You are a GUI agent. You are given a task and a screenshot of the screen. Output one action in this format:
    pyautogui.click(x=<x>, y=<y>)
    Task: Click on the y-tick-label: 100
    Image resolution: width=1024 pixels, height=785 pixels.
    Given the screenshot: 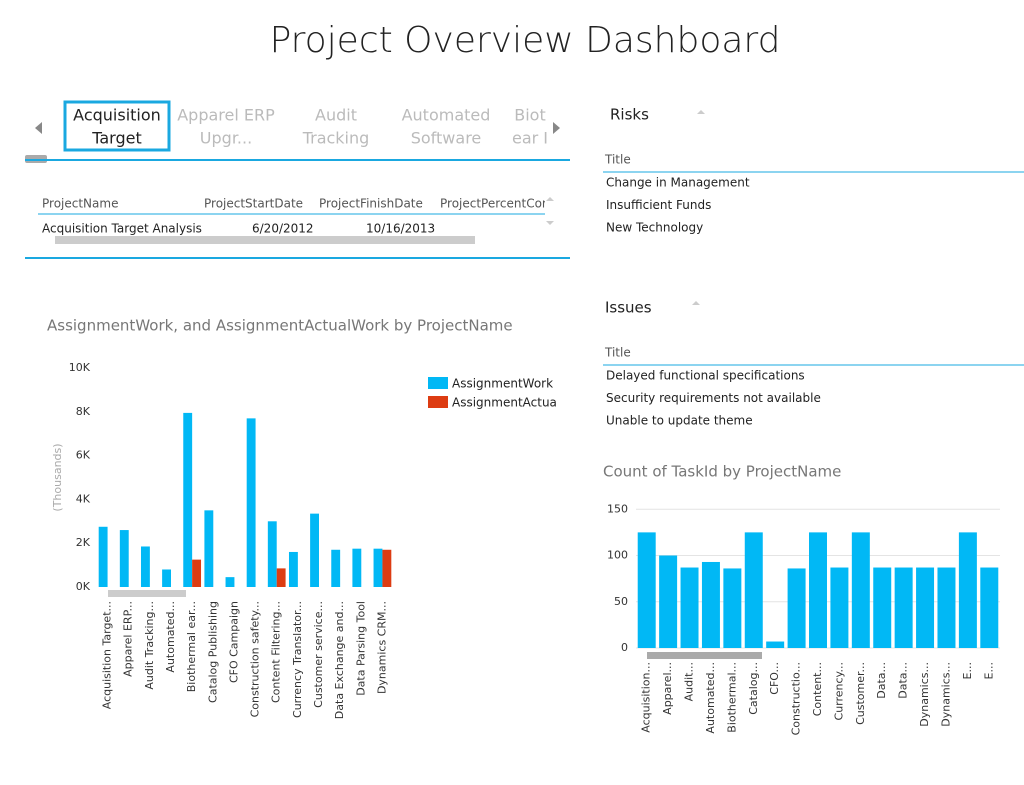 What is the action you would take?
    pyautogui.click(x=617, y=555)
    